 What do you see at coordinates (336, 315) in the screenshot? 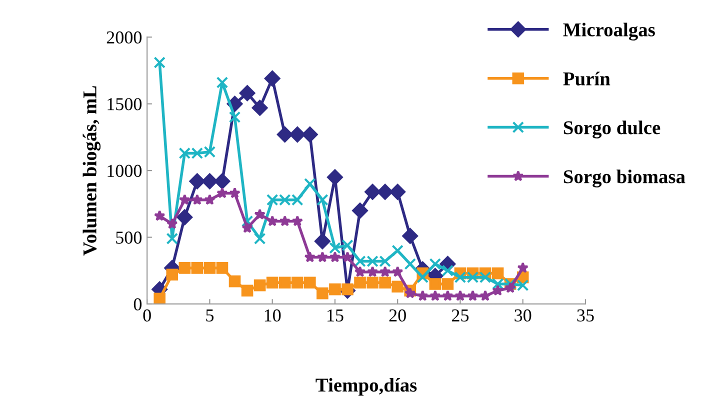
I see `x-tick-label: 15` at bounding box center [336, 315].